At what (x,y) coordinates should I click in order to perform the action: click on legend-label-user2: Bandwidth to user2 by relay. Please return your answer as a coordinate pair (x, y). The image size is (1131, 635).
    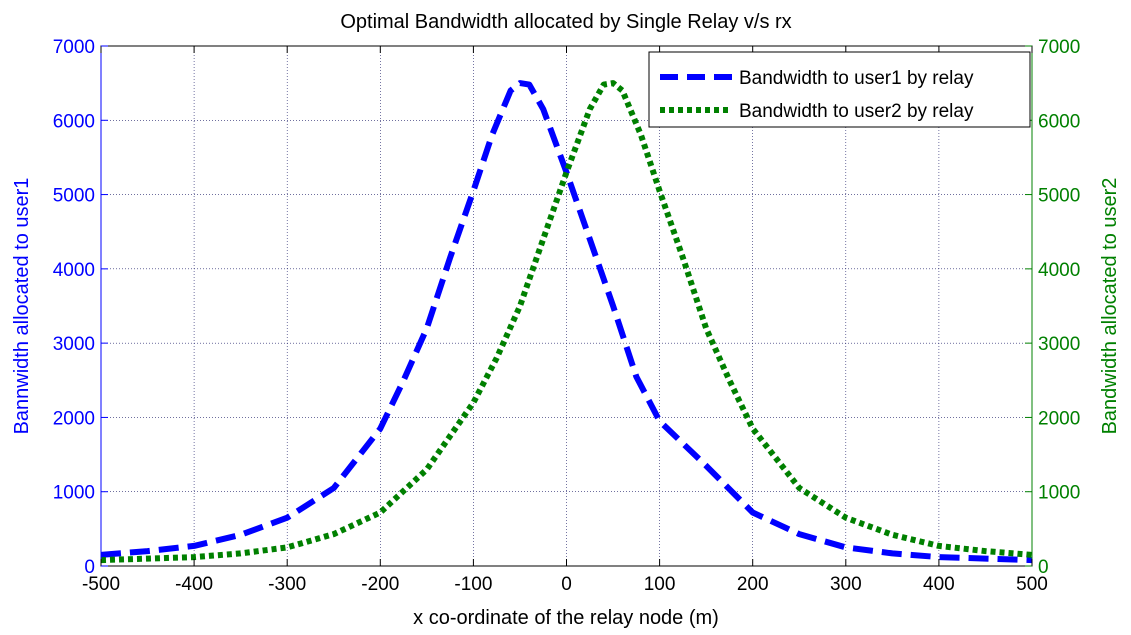
    Looking at the image, I should click on (856, 111).